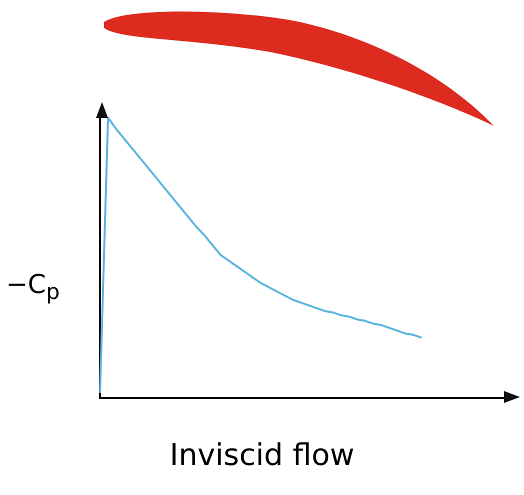 This screenshot has height=495, width=524. What do you see at coordinates (33, 288) in the screenshot?
I see `y-axis-title: −C$_{p}$` at bounding box center [33, 288].